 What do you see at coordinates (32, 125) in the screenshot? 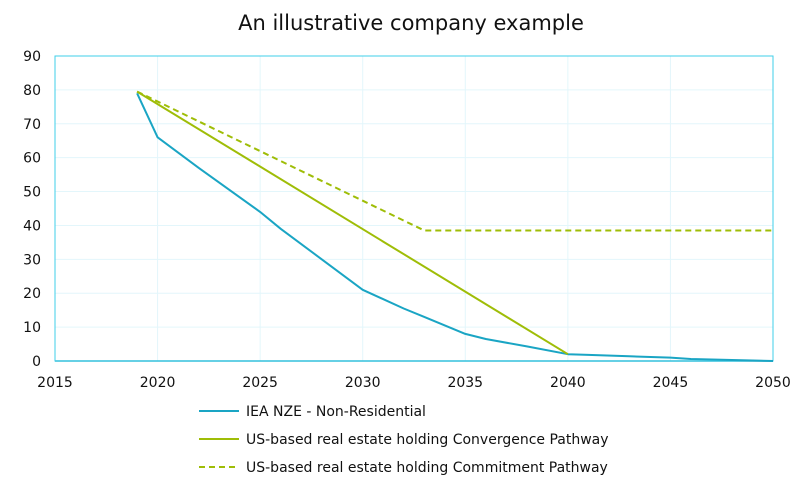
I see `y-tick-label: 70` at bounding box center [32, 125].